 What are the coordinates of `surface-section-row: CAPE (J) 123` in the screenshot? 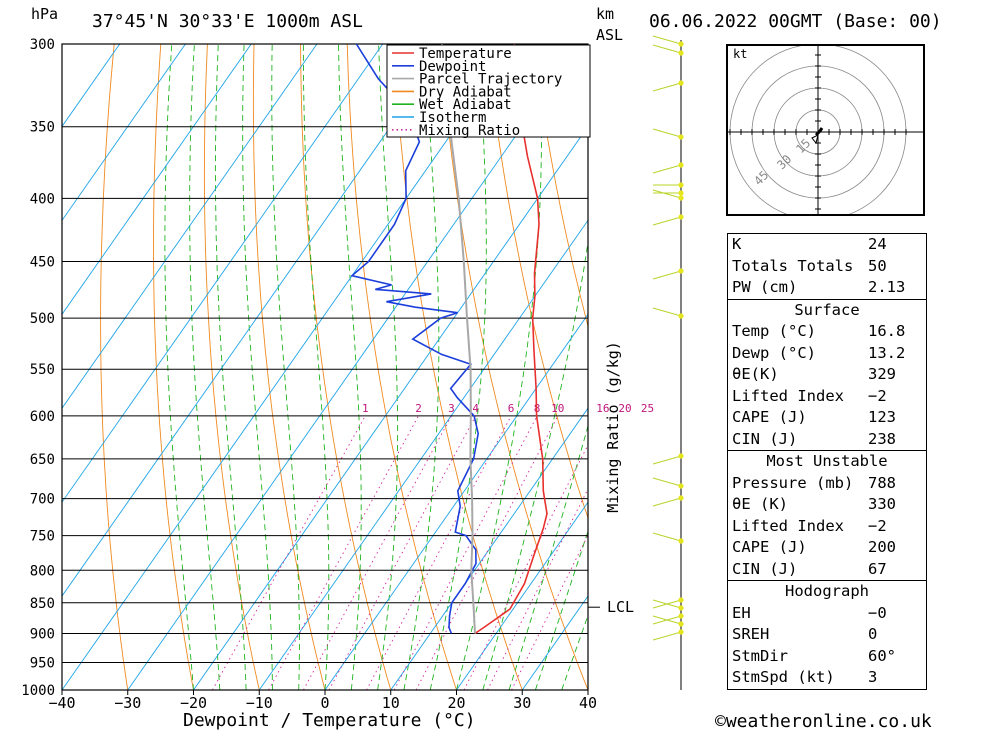 It's located at (827, 418).